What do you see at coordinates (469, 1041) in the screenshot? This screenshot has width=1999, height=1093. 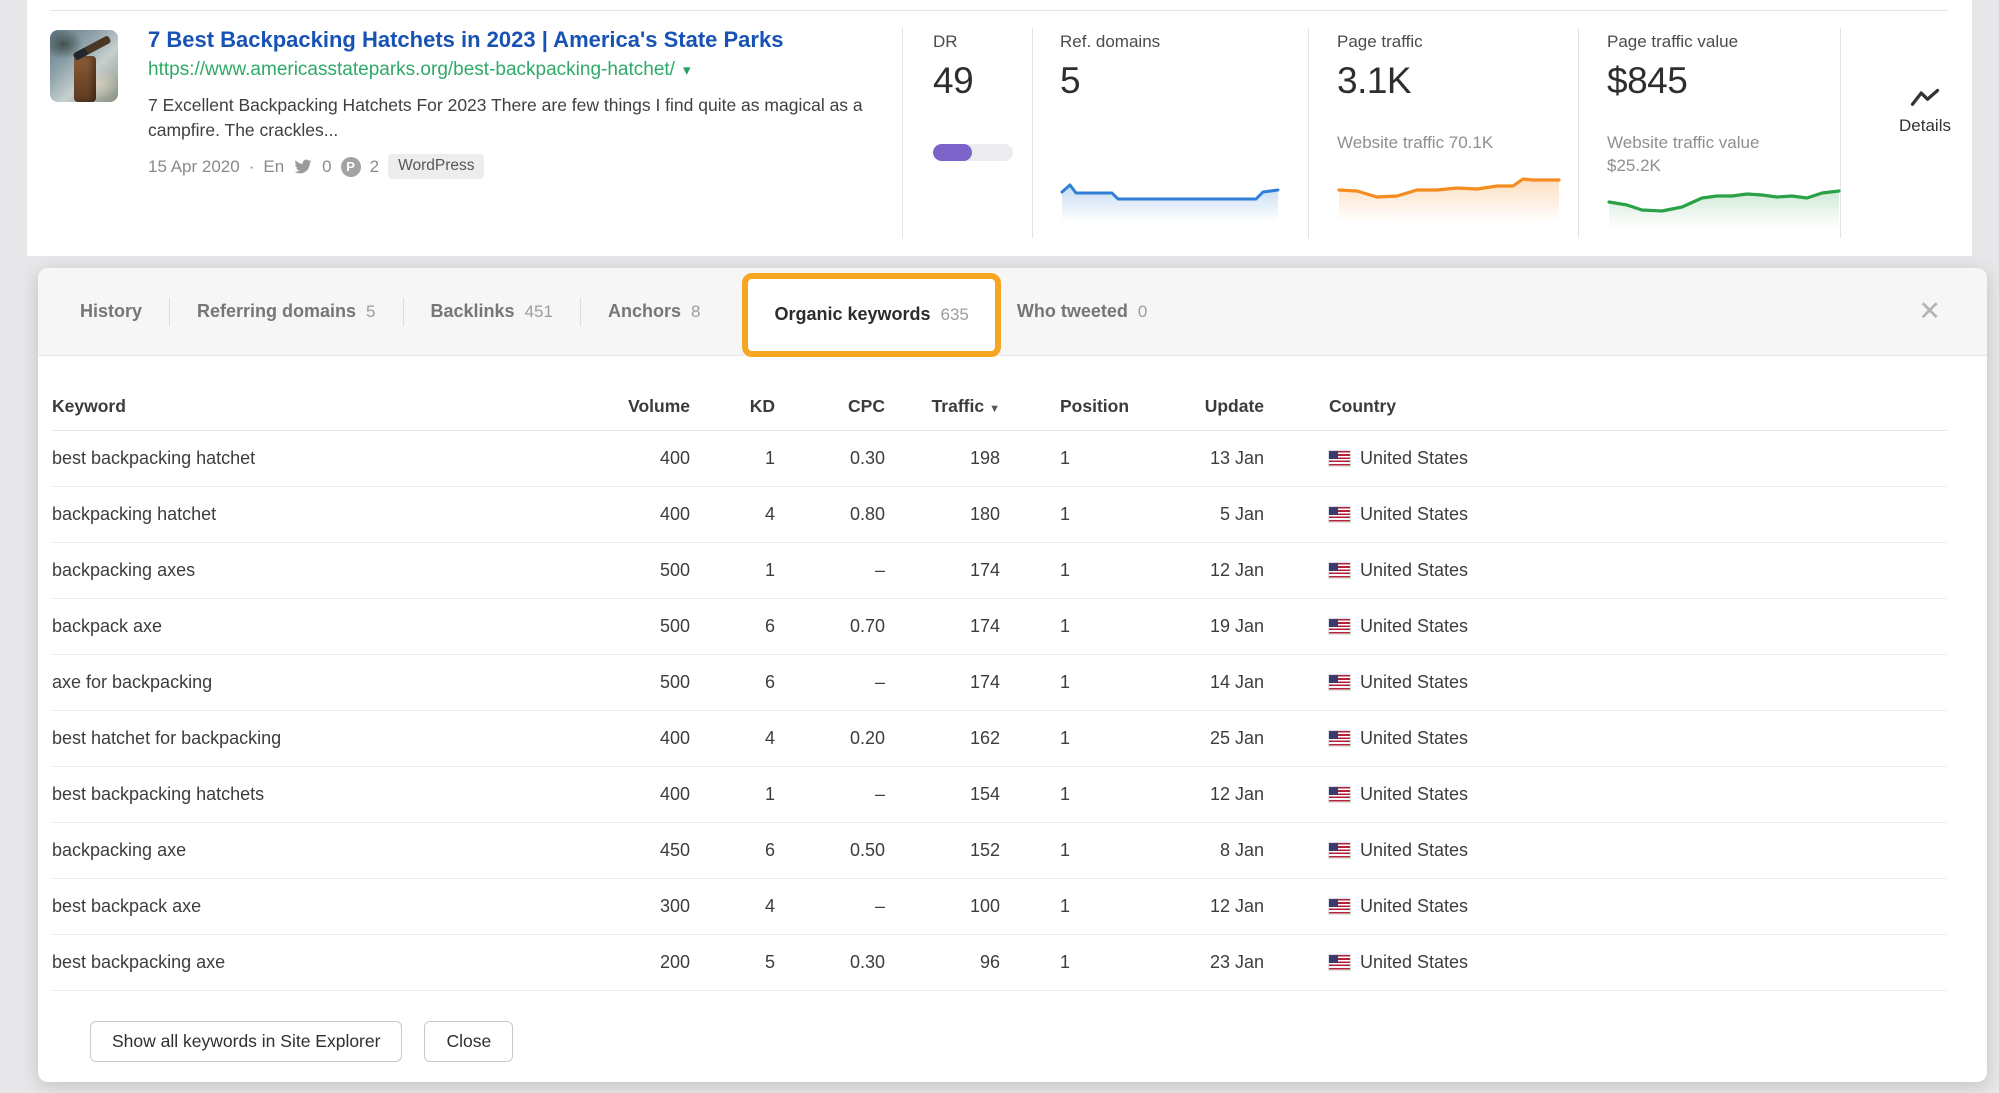 I see `close-button: Close` at bounding box center [469, 1041].